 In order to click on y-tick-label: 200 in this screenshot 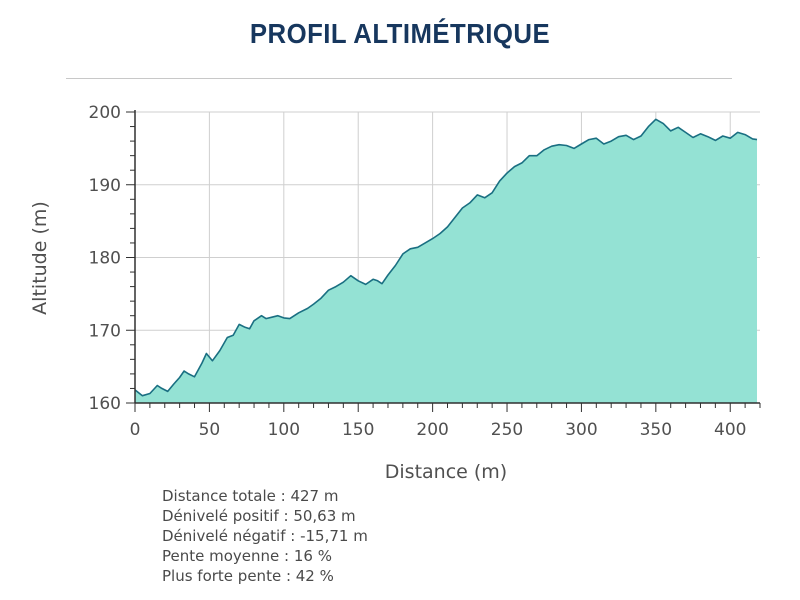, I will do `click(105, 113)`.